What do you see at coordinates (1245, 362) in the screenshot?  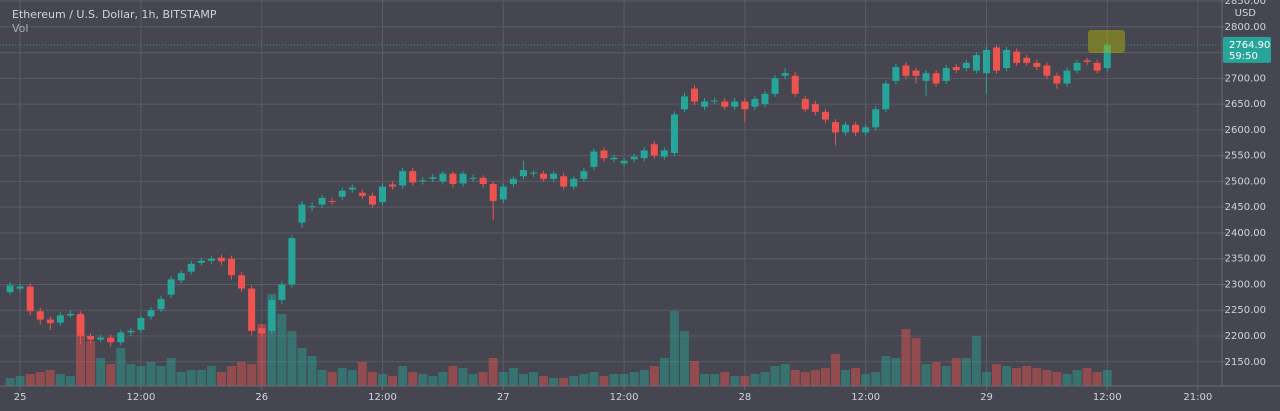 I see `y-tick-label: 2150.00` at bounding box center [1245, 362].